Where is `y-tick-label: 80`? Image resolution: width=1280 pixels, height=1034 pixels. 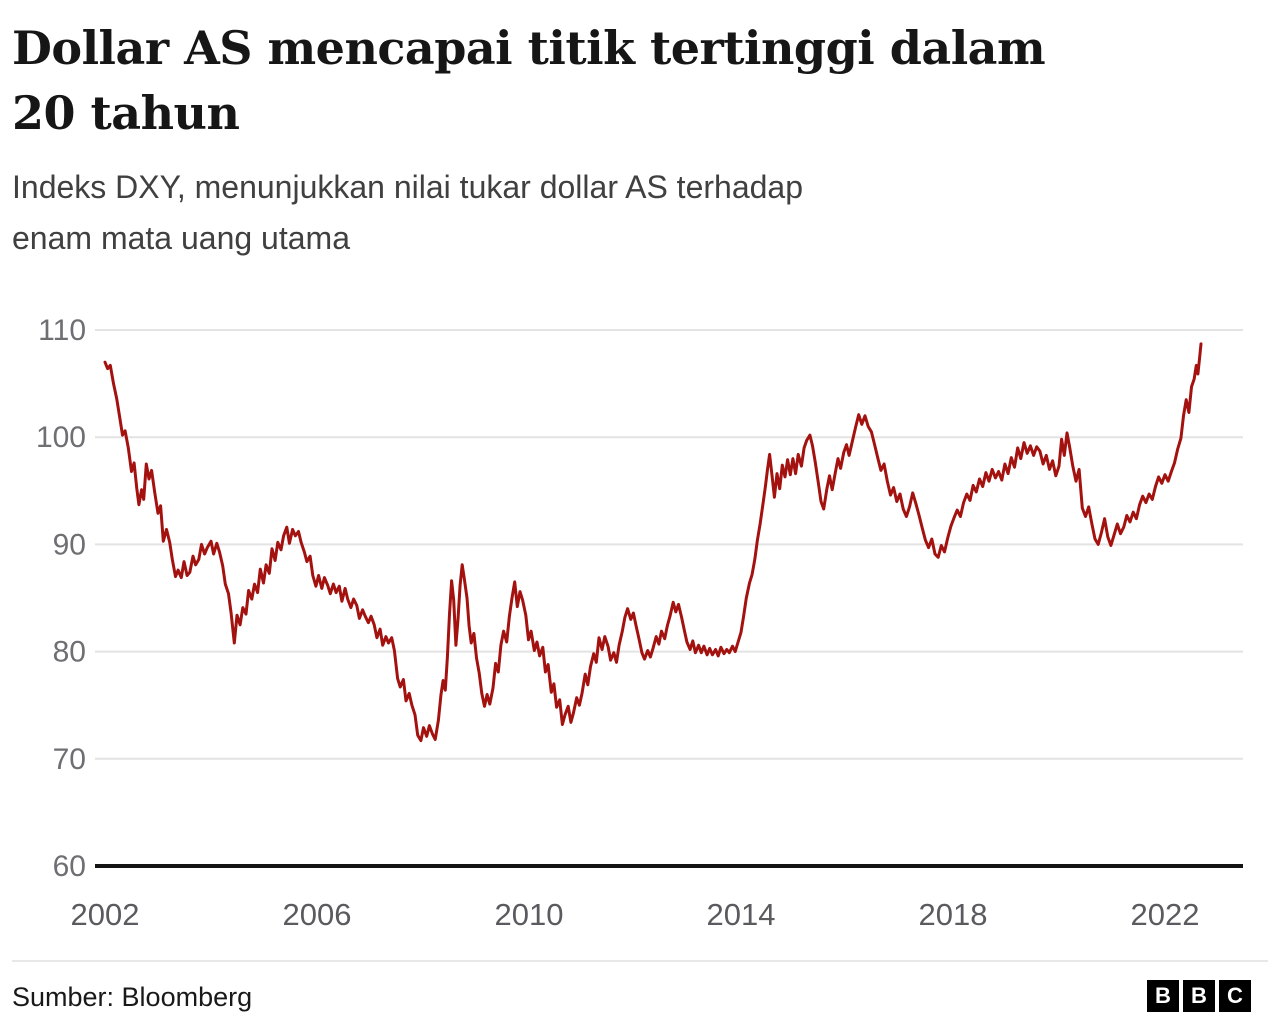
y-tick-label: 80 is located at coordinates (69, 652).